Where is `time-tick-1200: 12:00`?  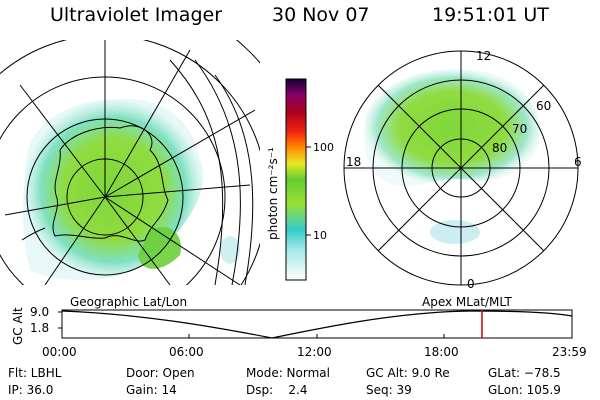
time-tick-1200: 12:00 is located at coordinates (314, 352).